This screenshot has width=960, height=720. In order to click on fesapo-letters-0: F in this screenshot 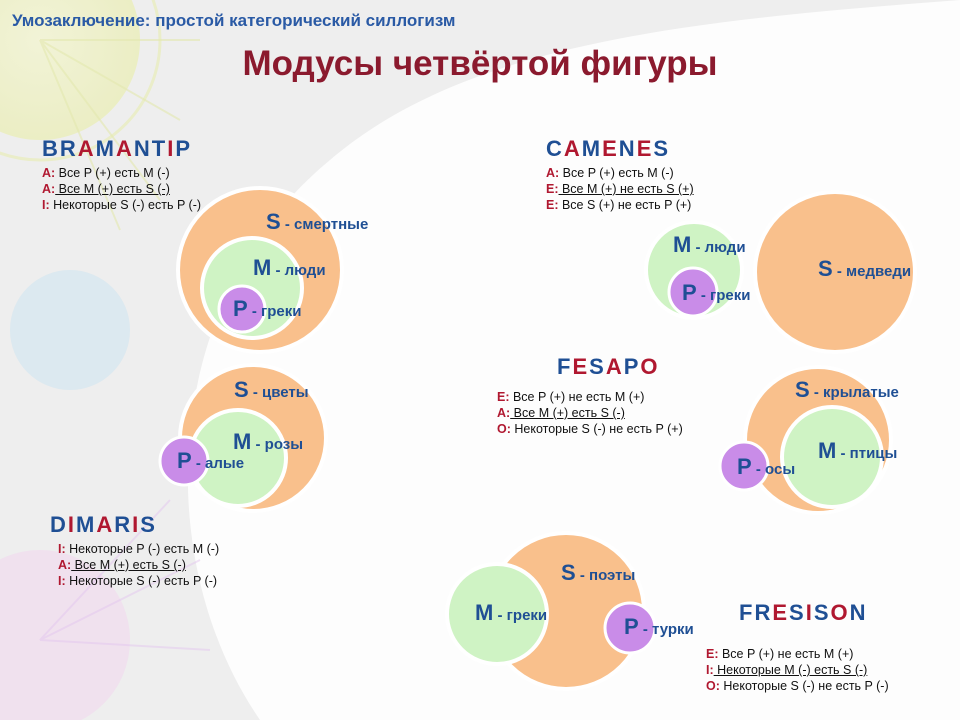, I will do `click(565, 366)`.